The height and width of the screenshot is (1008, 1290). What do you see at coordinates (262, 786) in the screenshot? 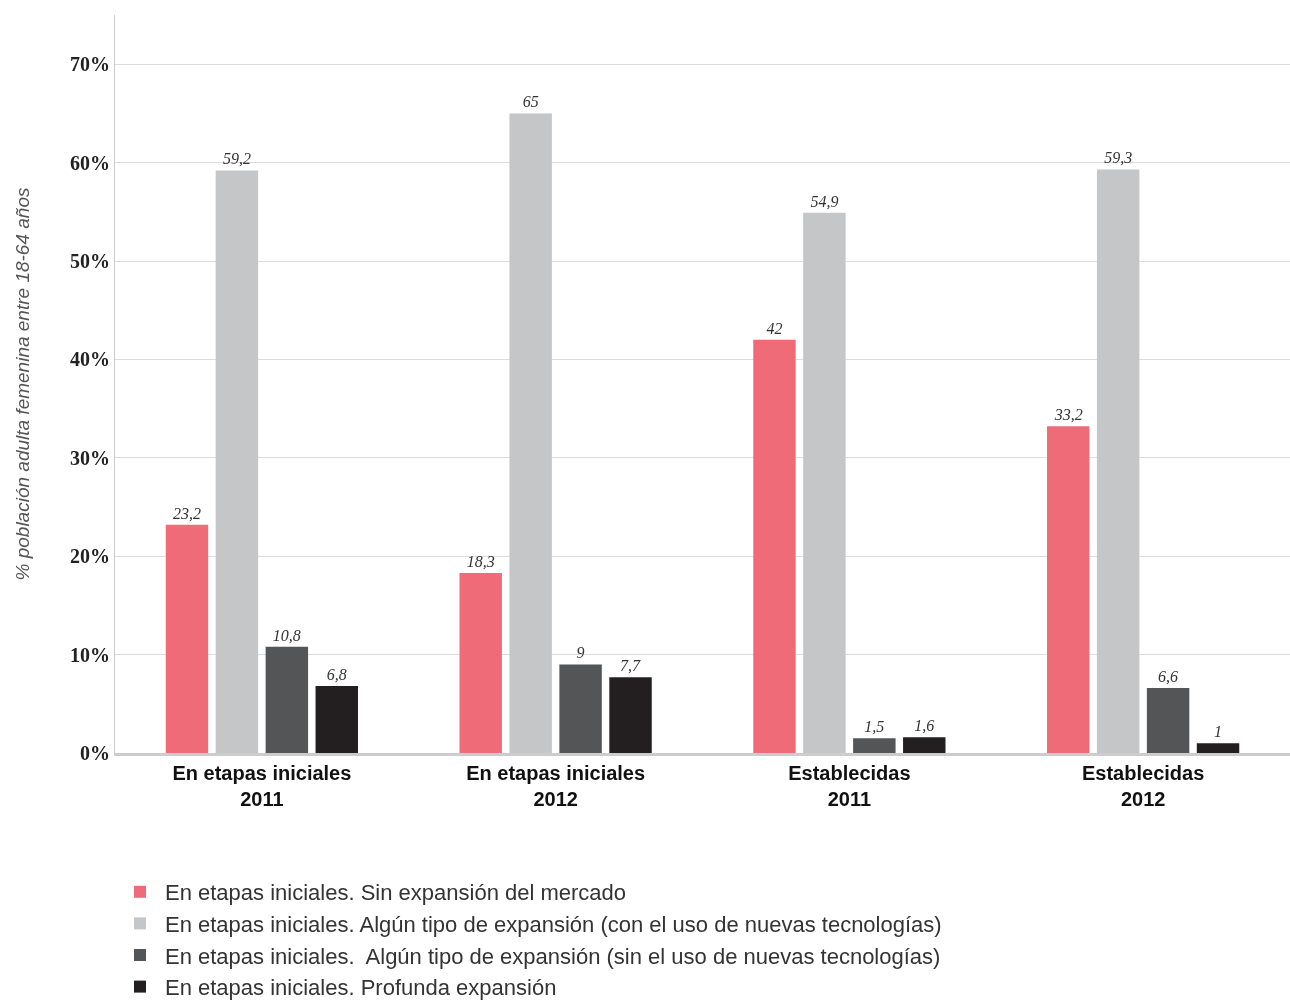
I see `x-tick-label: En etapas iniciales 2011` at bounding box center [262, 786].